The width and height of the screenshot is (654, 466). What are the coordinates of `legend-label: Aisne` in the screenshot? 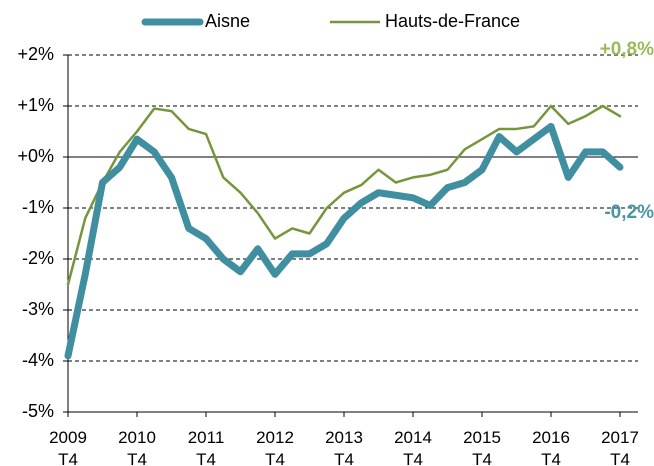 It's located at (227, 21).